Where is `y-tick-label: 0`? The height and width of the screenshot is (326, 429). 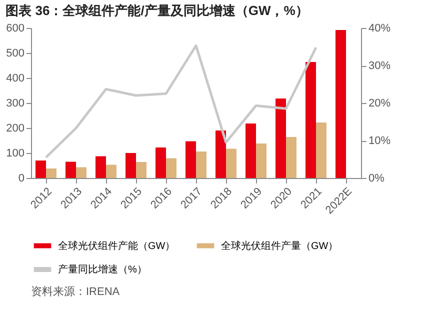 y-tick-label: 0 is located at coordinates (21, 178).